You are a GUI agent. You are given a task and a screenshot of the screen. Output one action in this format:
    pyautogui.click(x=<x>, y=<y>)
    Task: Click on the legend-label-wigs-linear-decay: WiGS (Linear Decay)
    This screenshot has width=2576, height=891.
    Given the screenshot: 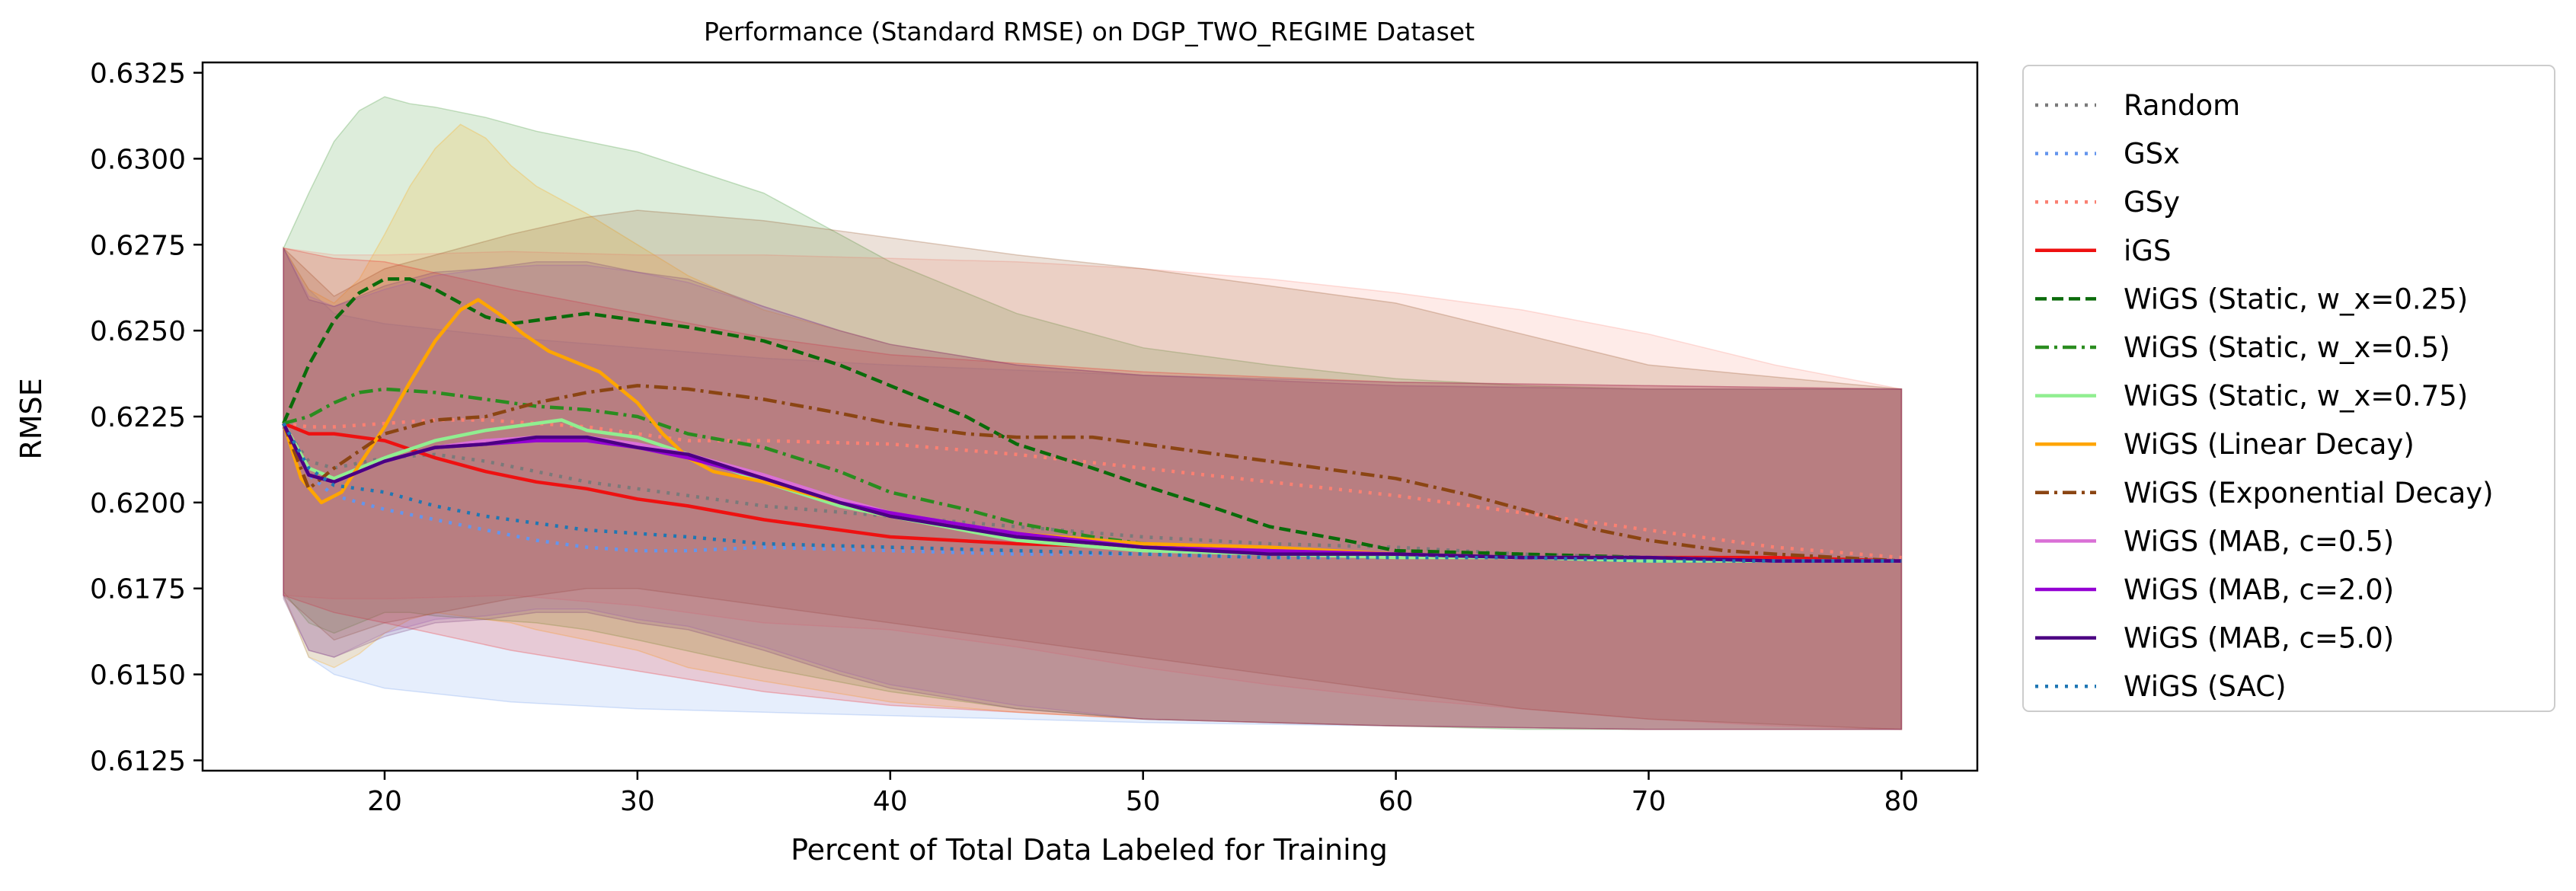 What is the action you would take?
    pyautogui.click(x=2269, y=444)
    